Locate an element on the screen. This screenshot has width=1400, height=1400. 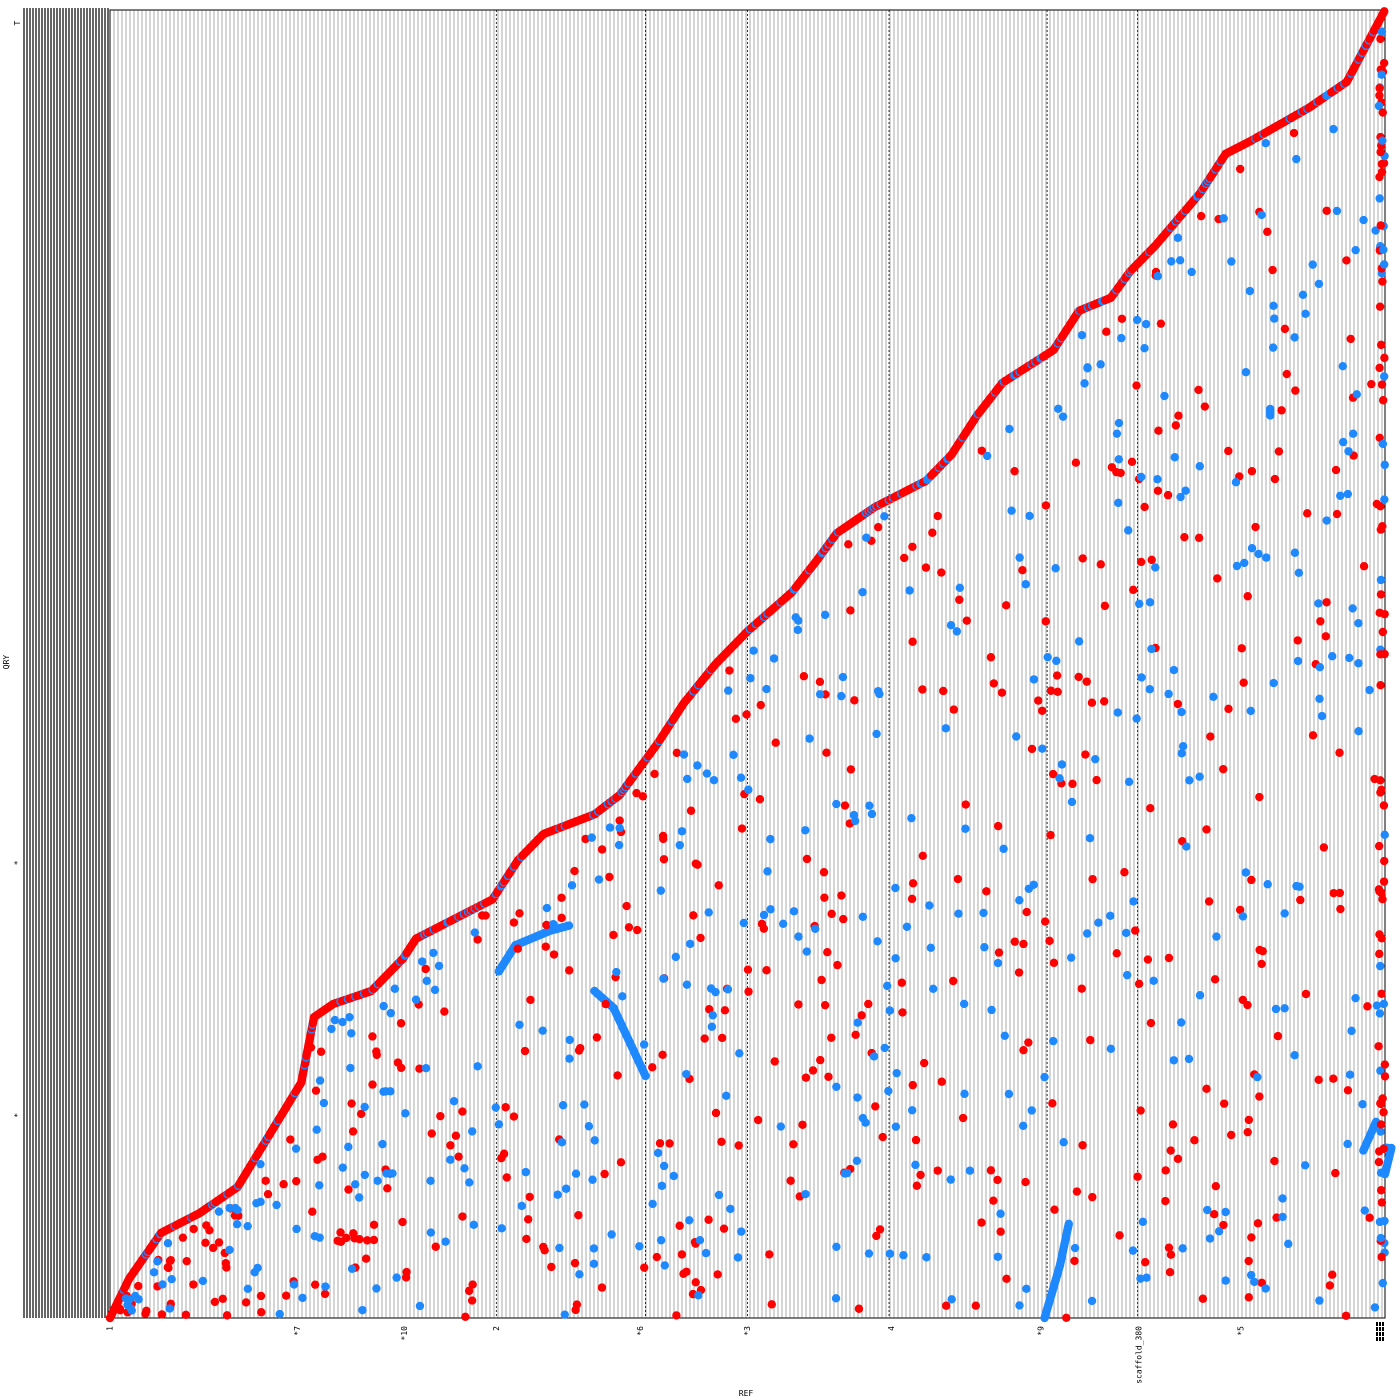
x-tick-mark is located at coordinates (1380, 1339).